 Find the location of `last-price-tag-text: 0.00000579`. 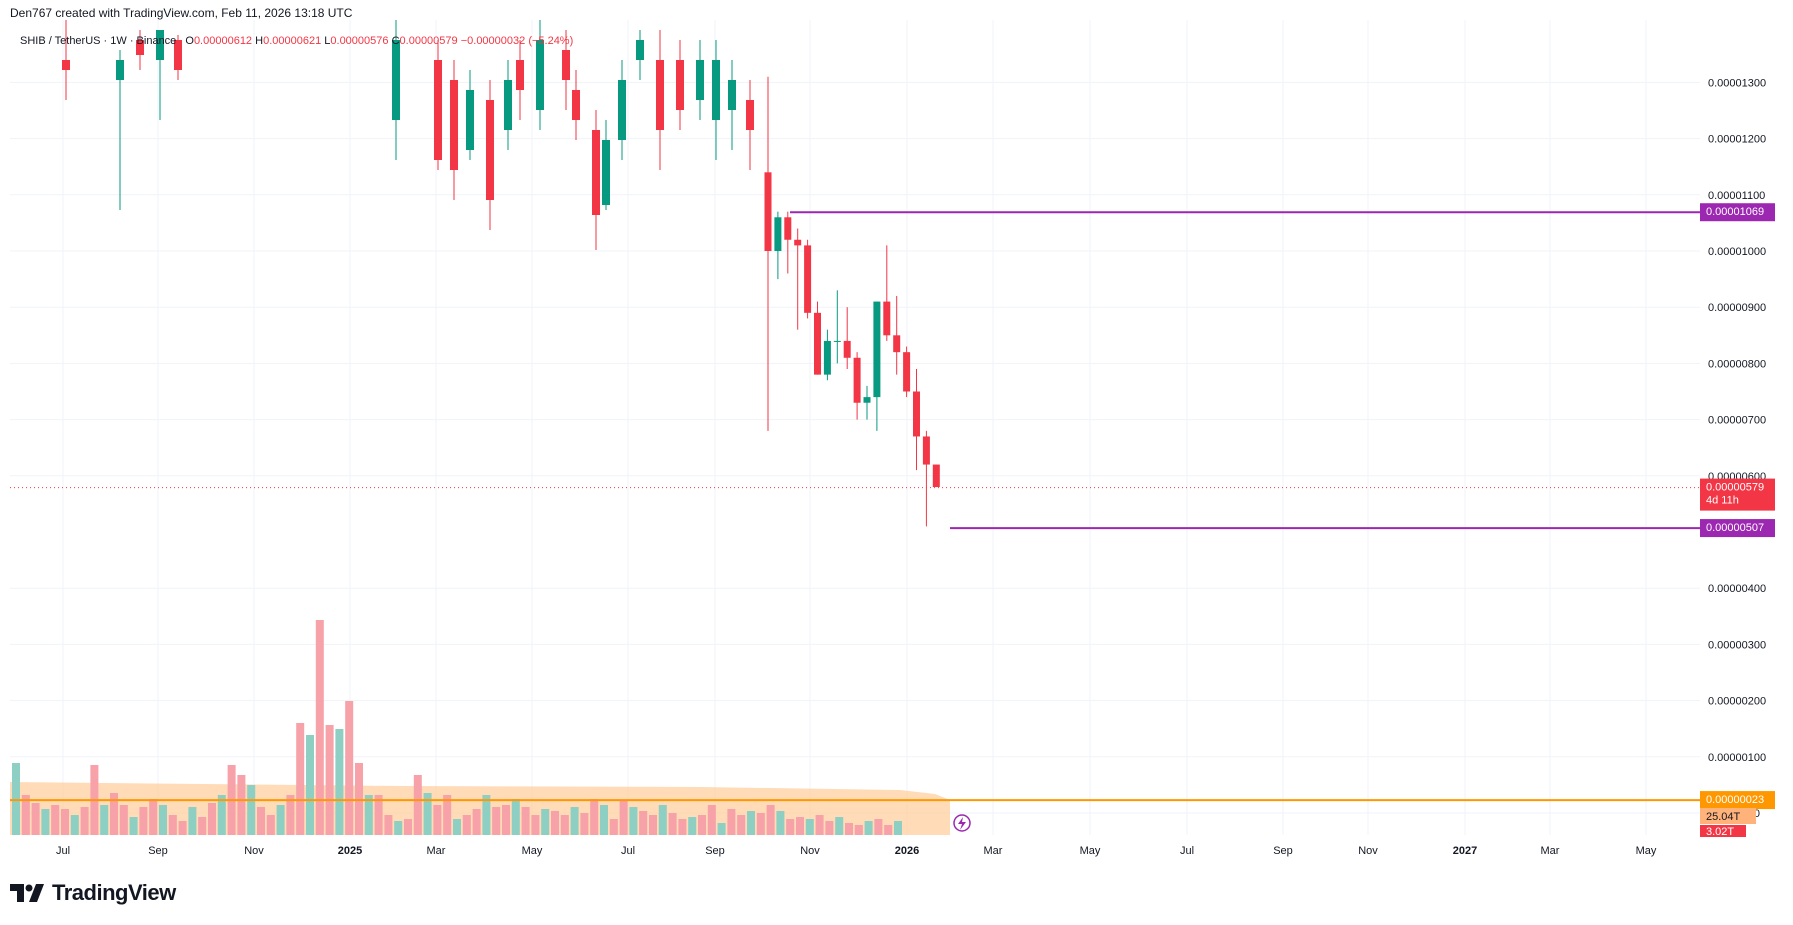

last-price-tag-text: 0.00000579 is located at coordinates (1735, 488).